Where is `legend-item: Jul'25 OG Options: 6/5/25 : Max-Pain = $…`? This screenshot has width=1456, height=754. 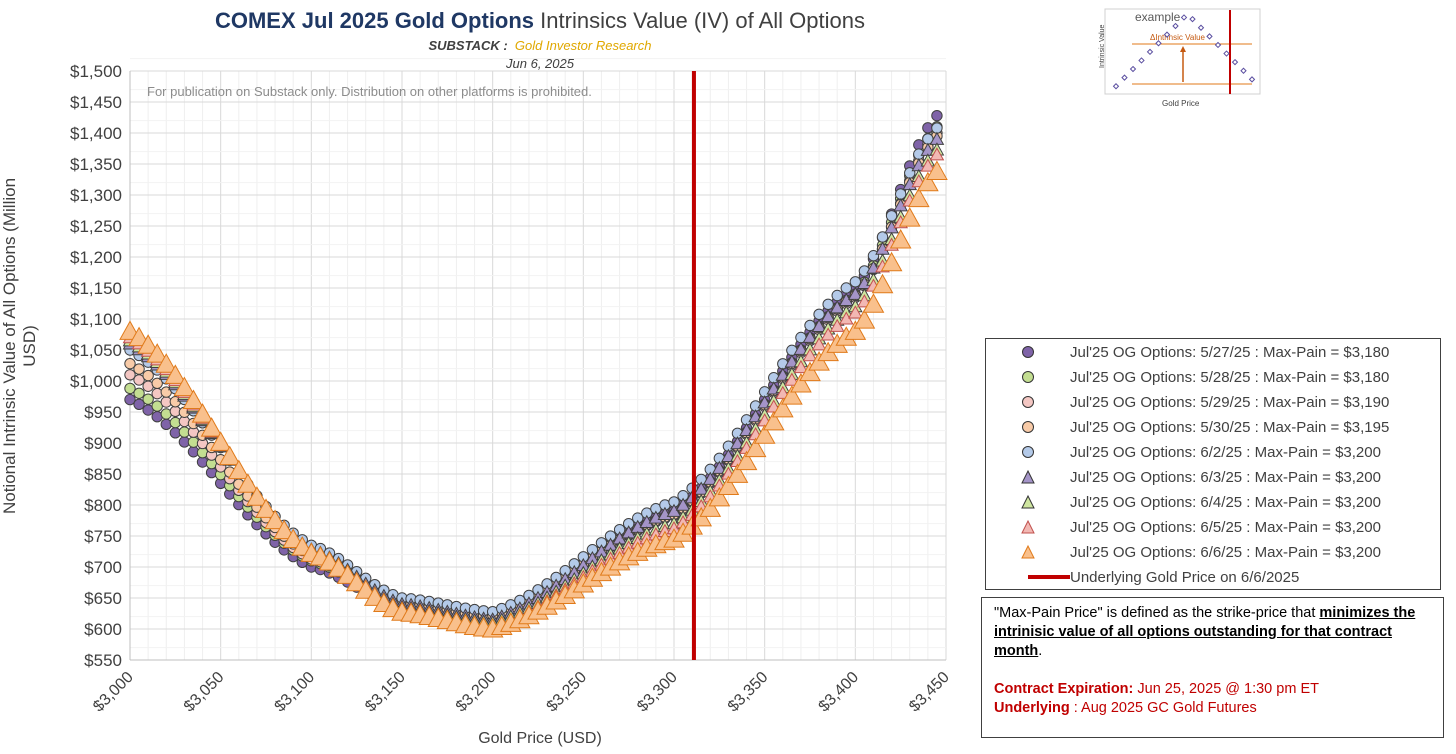 legend-item: Jul'25 OG Options: 6/5/25 : Max-Pain = $… is located at coordinates (1183, 527).